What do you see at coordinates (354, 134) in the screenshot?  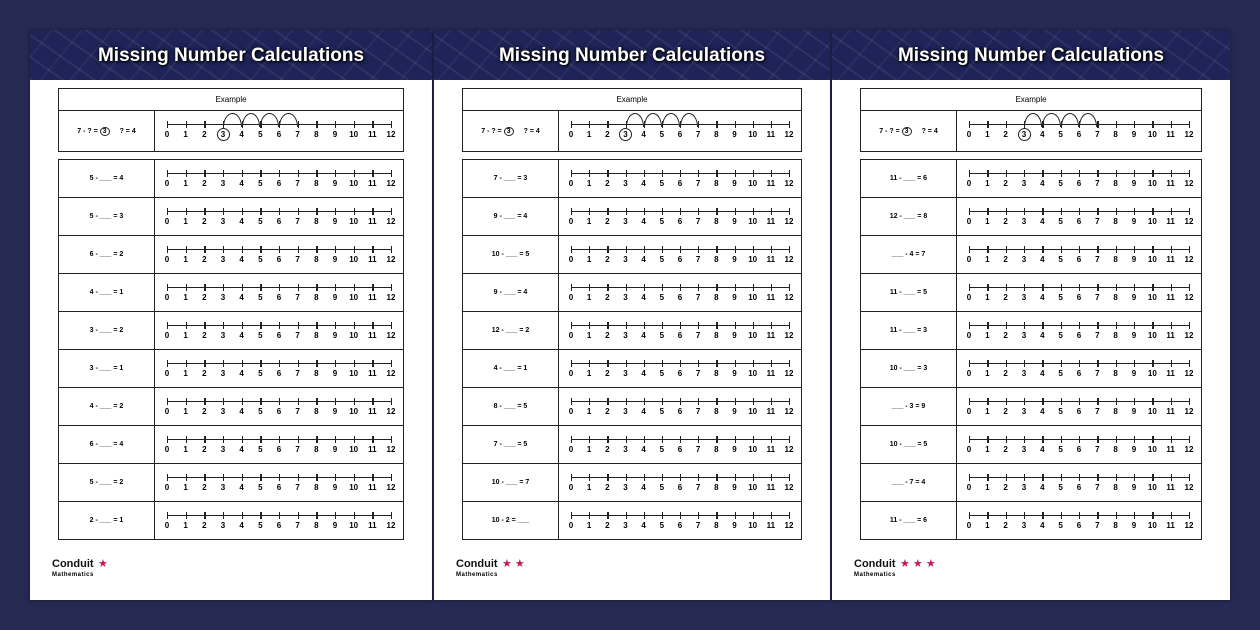 I see `number-line-label: 10` at bounding box center [354, 134].